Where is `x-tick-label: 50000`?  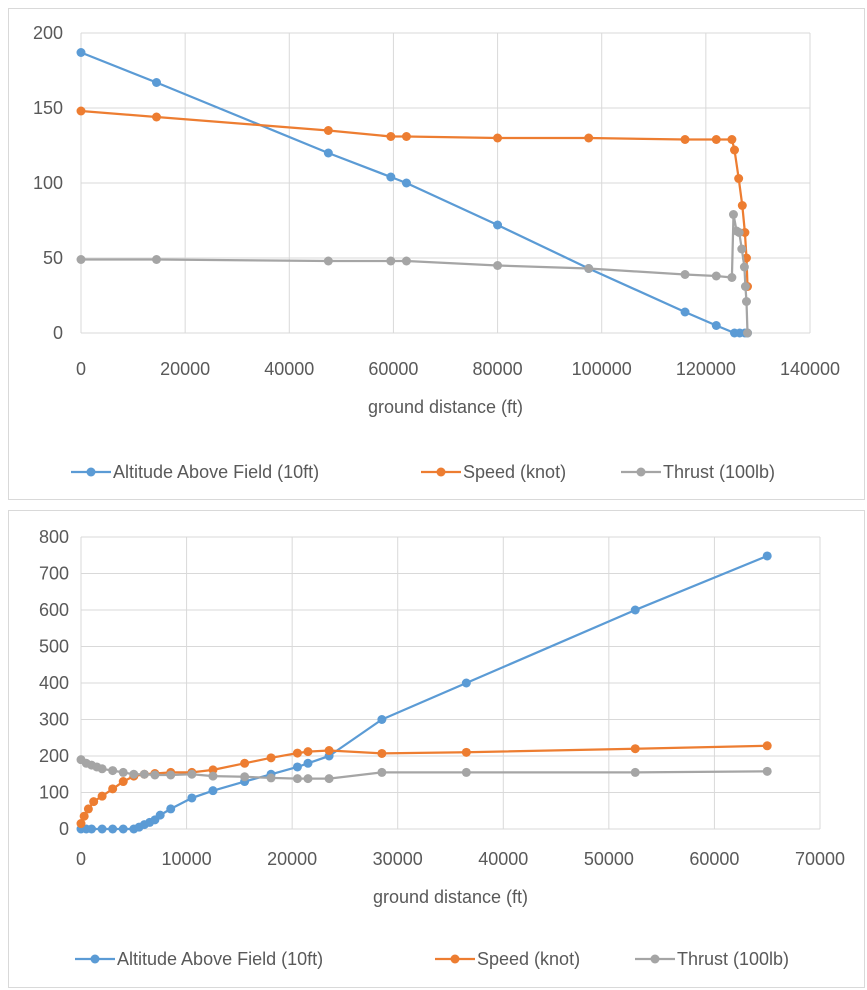
x-tick-label: 50000 is located at coordinates (609, 859).